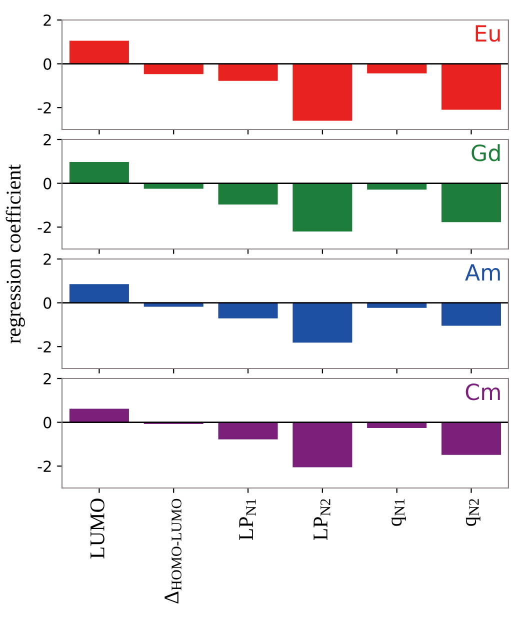 The image size is (511, 619). Describe the element at coordinates (482, 272) in the screenshot. I see `series-label: Am` at that location.